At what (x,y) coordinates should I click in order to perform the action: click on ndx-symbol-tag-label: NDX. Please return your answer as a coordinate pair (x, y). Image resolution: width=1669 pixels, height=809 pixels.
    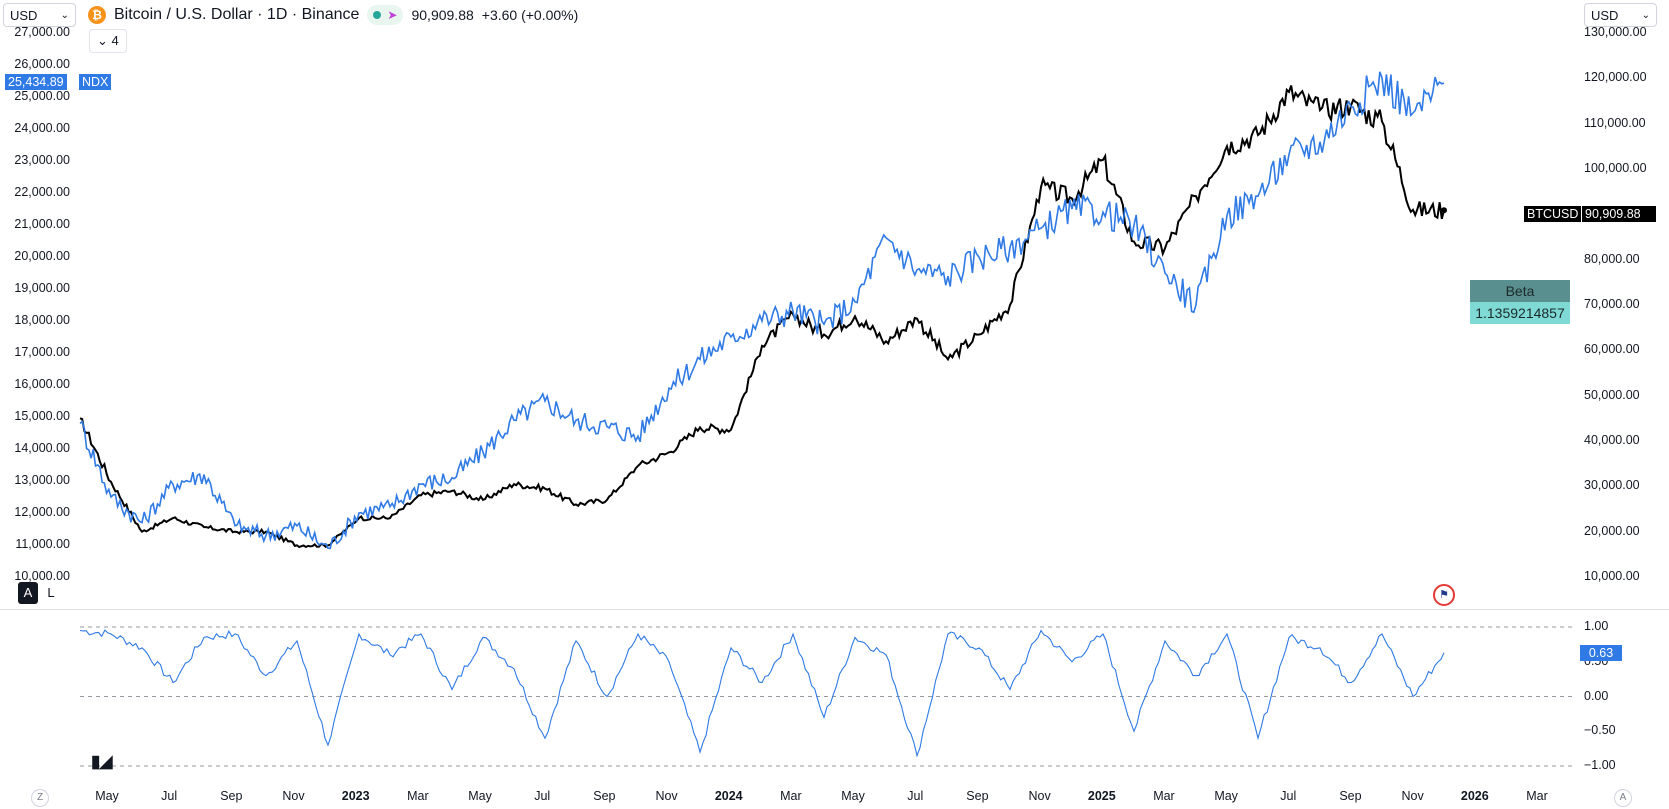
    Looking at the image, I should click on (95, 82).